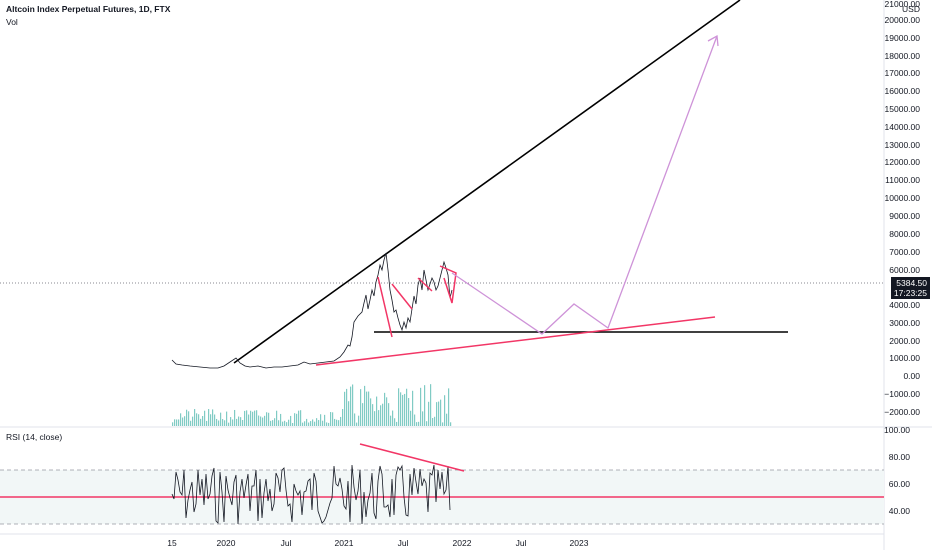  I want to click on rsi-divergence-line, so click(412, 457).